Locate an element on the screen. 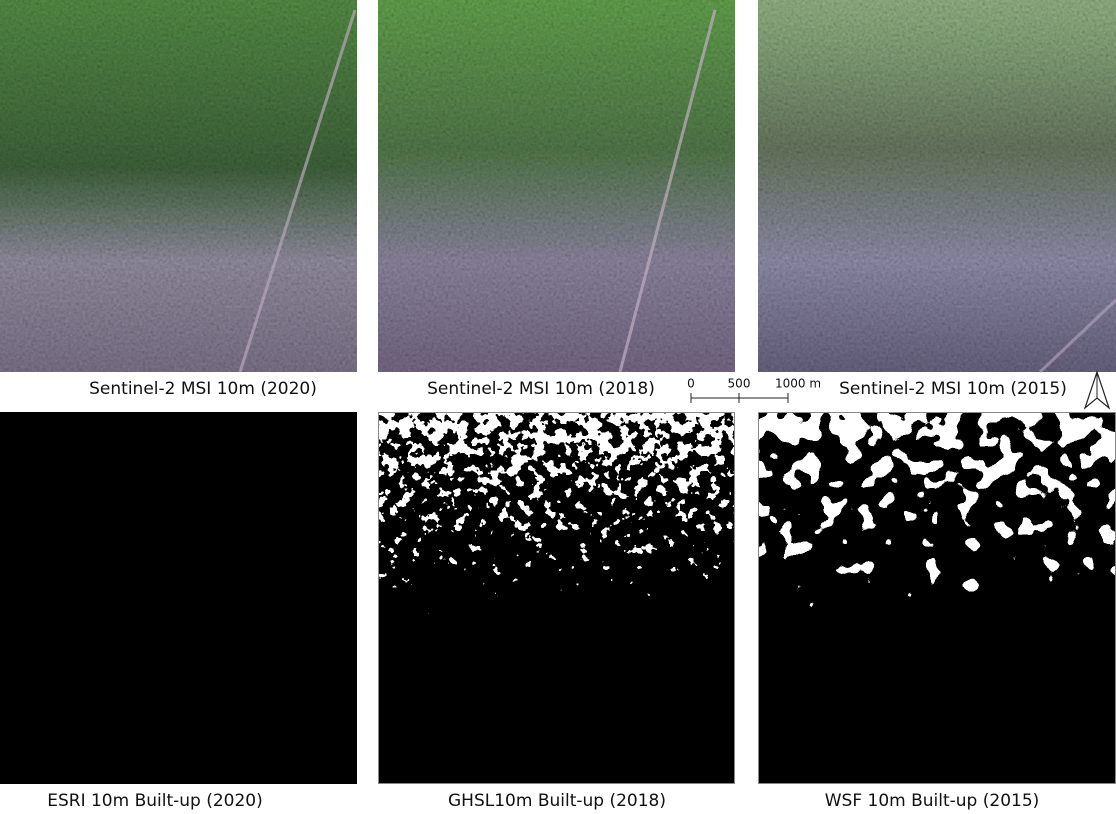 The width and height of the screenshot is (1116, 814). caption: Sentinel-2 MSI 10m (2020) is located at coordinates (203, 389).